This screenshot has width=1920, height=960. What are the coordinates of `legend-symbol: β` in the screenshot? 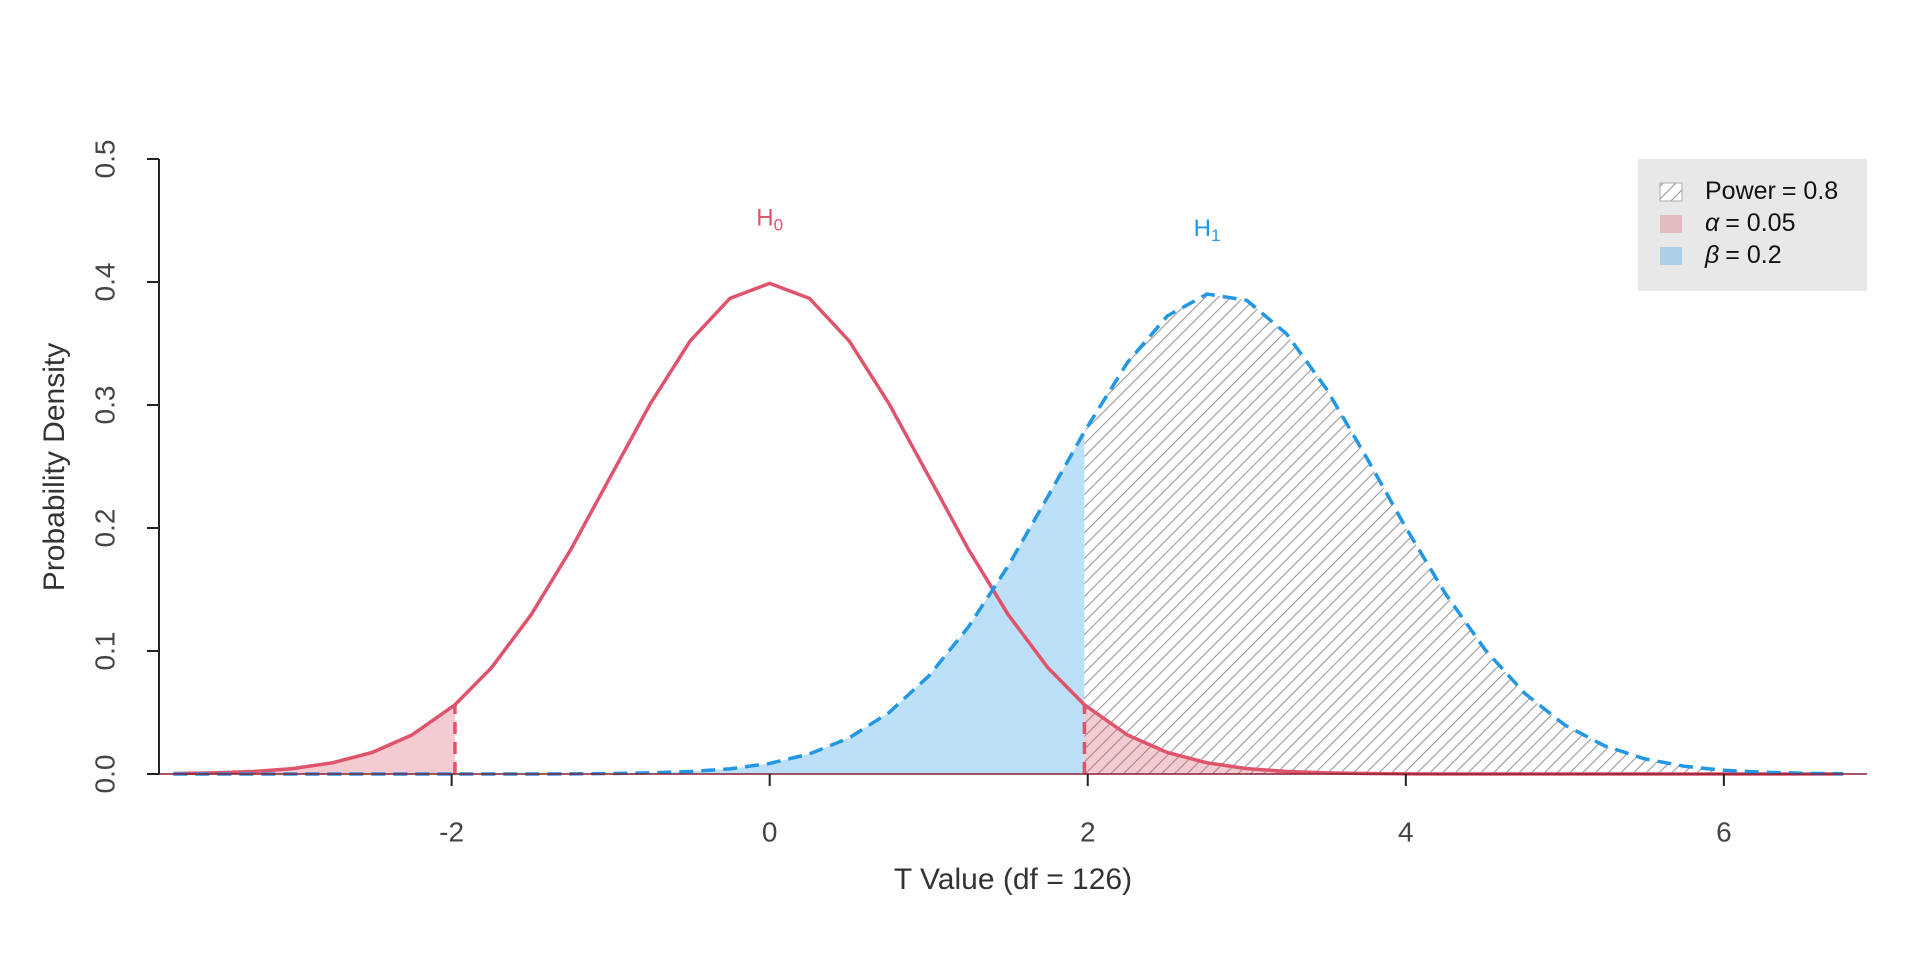 It's located at (1711, 255).